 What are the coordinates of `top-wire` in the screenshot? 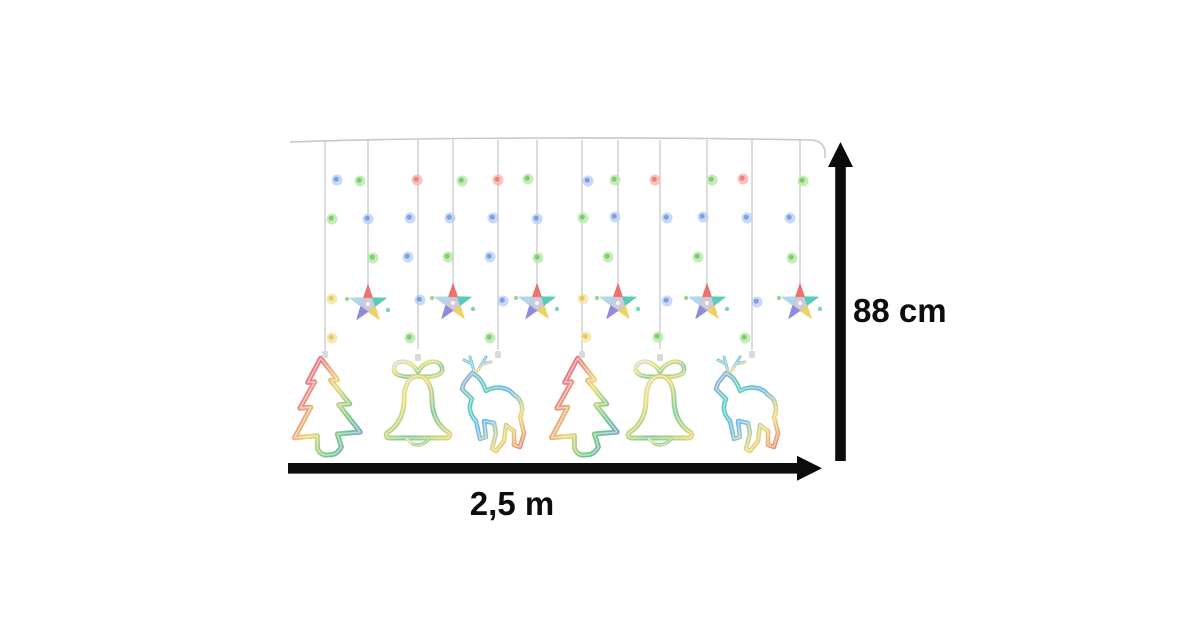 It's located at (557, 147).